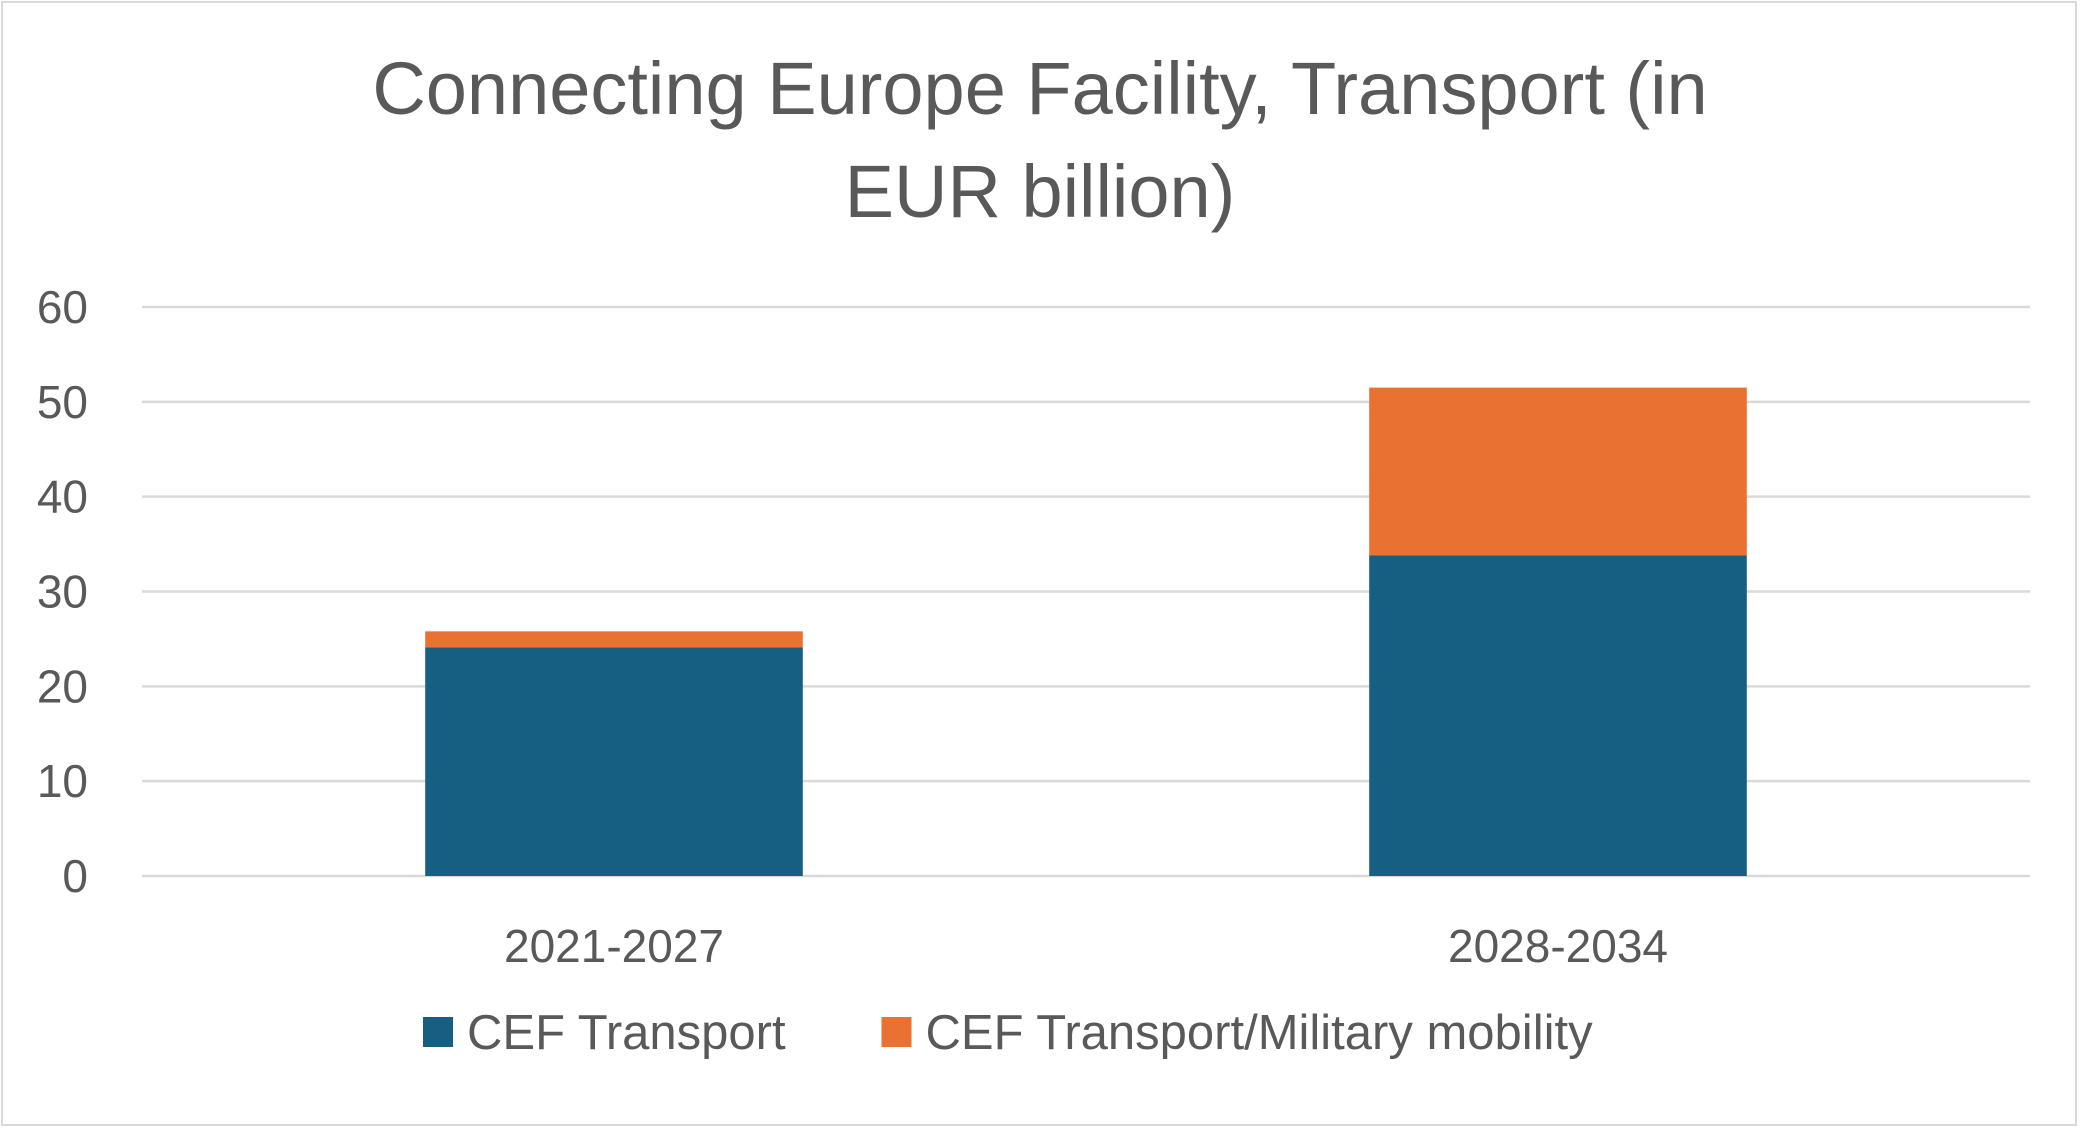 The image size is (2081, 1130). What do you see at coordinates (62, 307) in the screenshot?
I see `y-tick-label: 60` at bounding box center [62, 307].